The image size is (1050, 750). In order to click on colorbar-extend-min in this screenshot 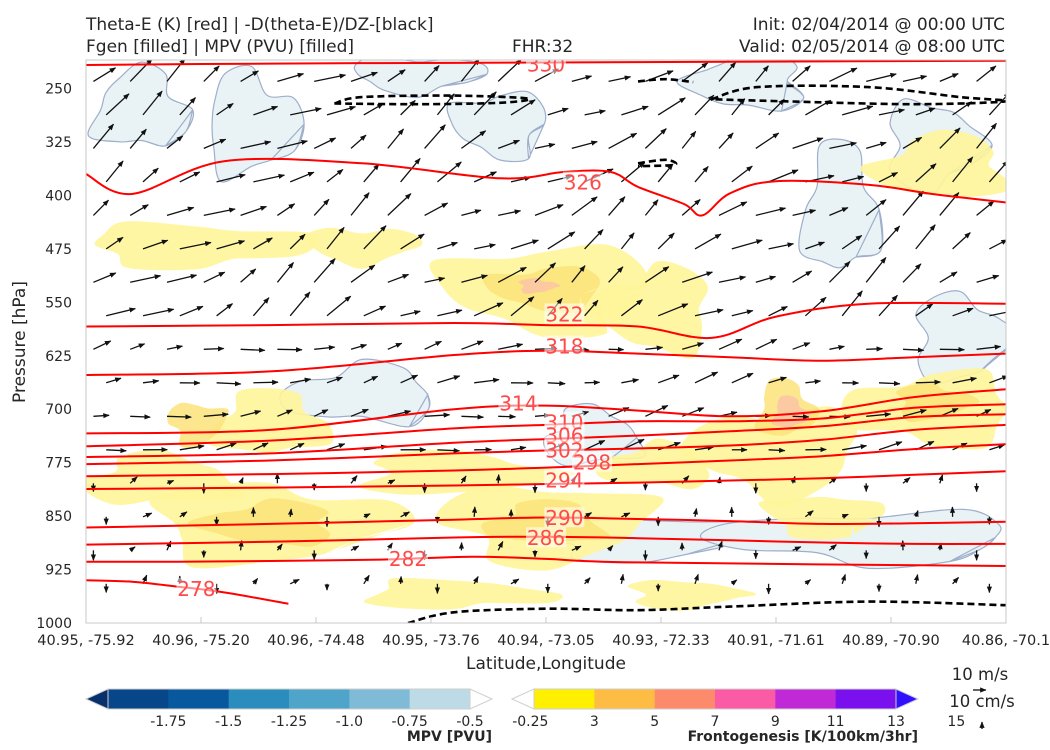, I will do `click(96, 699)`.